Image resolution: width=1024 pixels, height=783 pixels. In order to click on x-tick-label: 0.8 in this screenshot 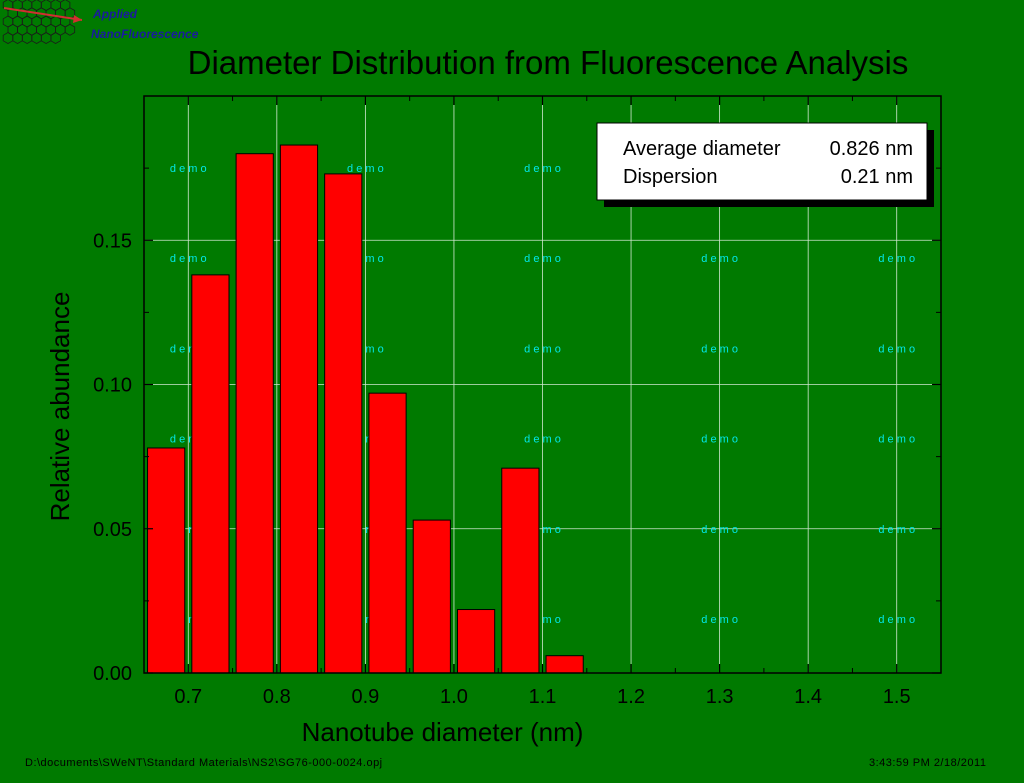, I will do `click(277, 697)`.